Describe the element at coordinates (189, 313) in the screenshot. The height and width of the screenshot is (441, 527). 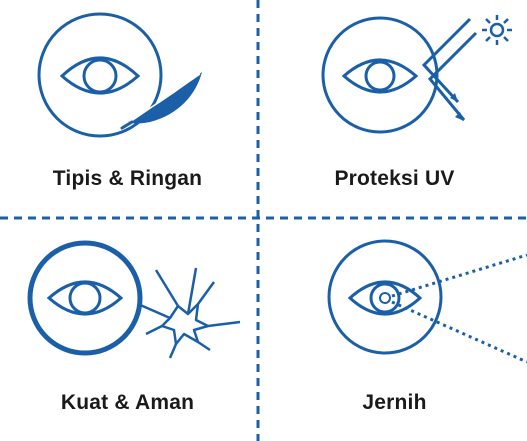
I see `crack-burst-icon` at that location.